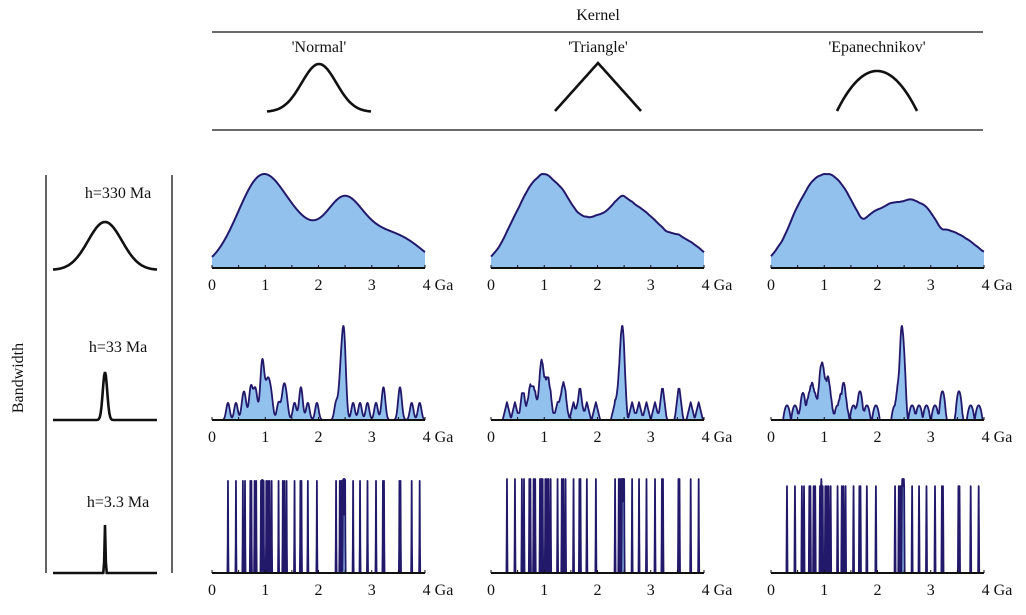 This screenshot has width=1026, height=615. I want to click on panel-epanechnikov-row1: 0 1 2 3 4 Ga, so click(890, 385).